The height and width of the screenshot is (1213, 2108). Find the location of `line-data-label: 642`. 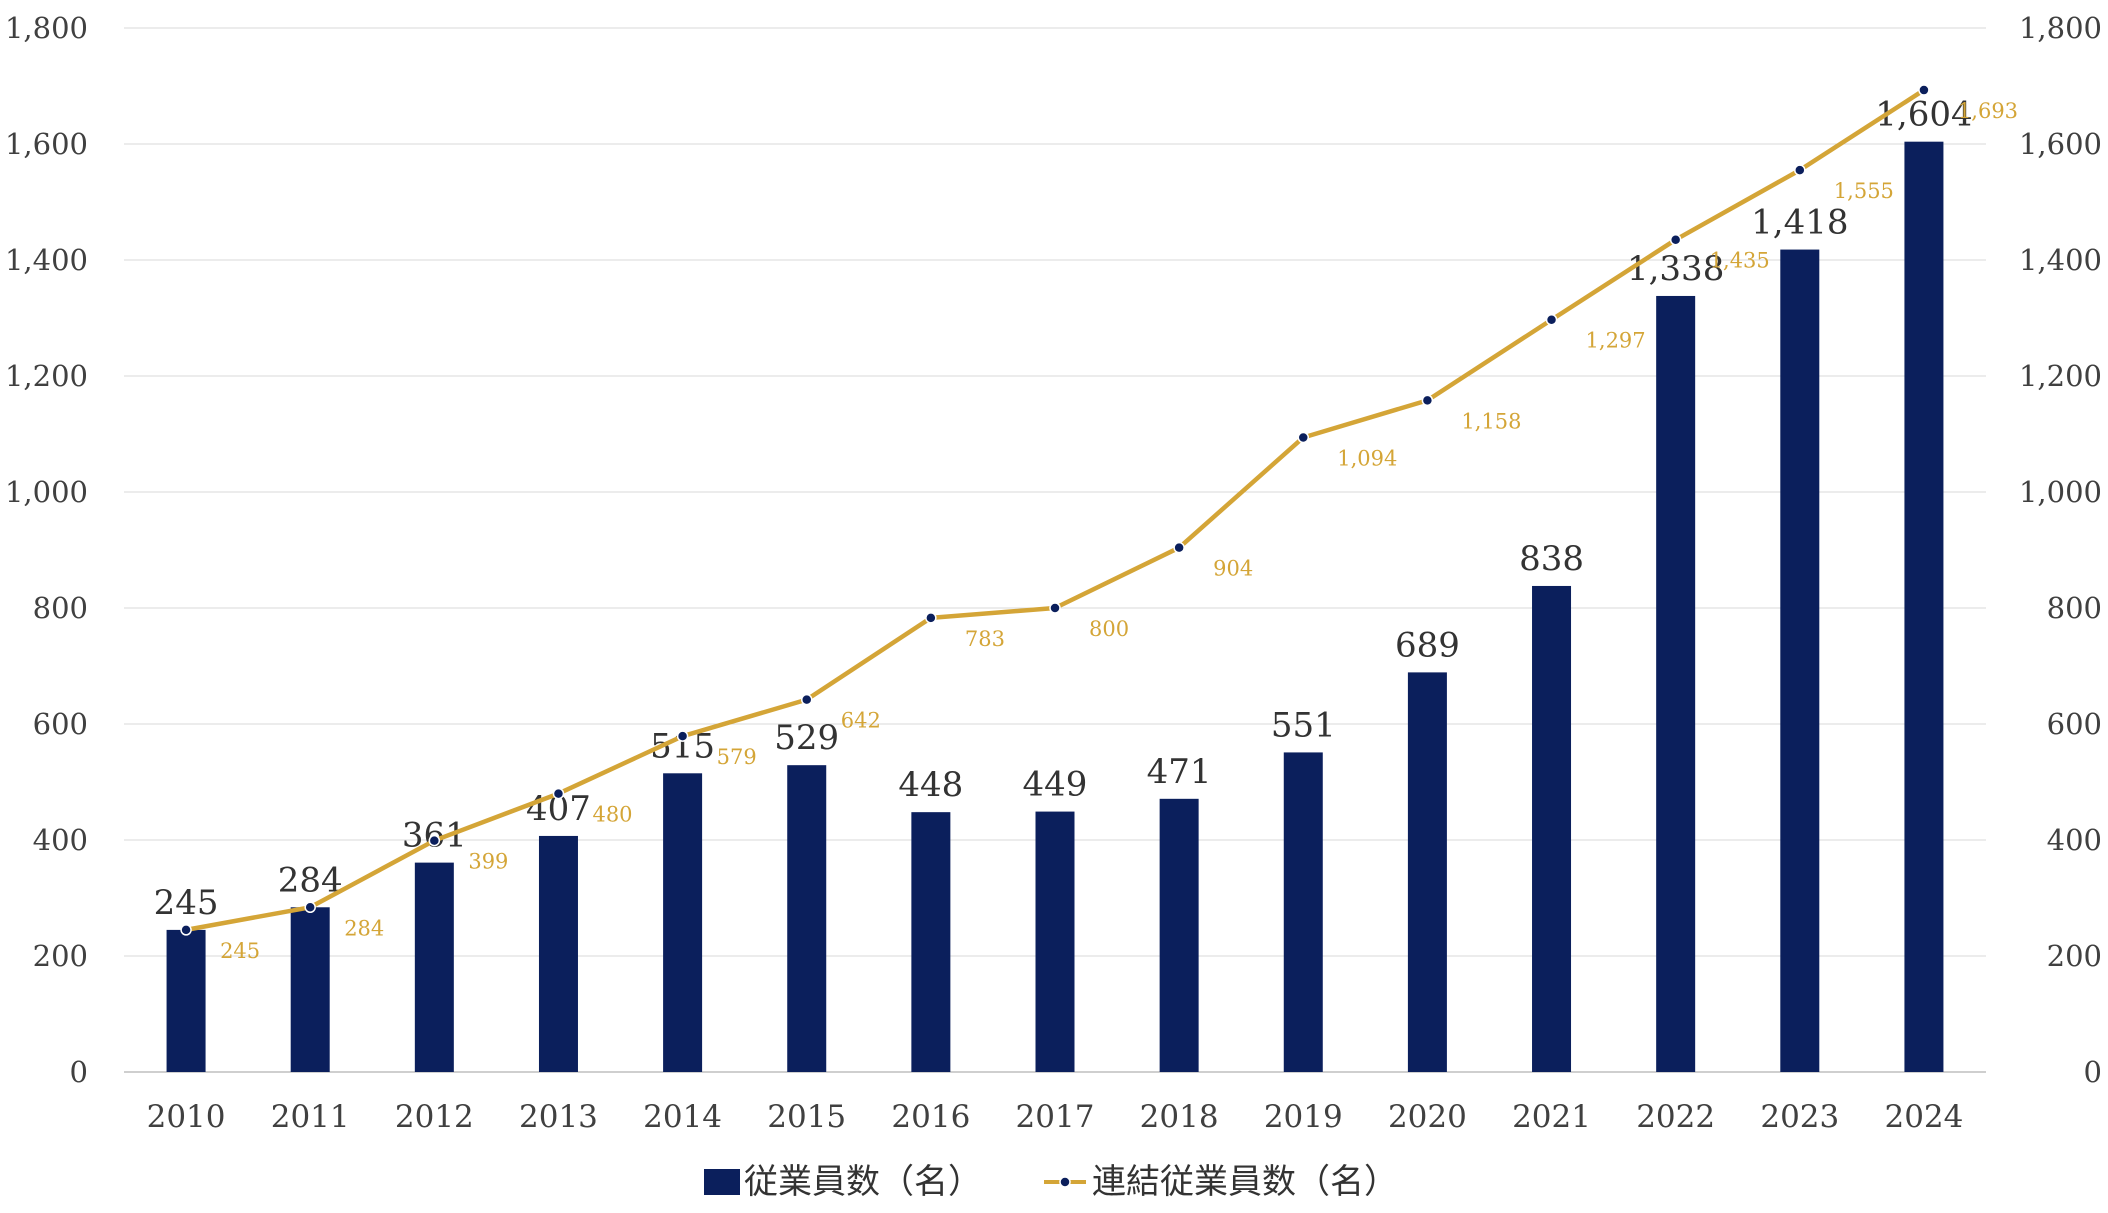

line-data-label: 642 is located at coordinates (861, 721).